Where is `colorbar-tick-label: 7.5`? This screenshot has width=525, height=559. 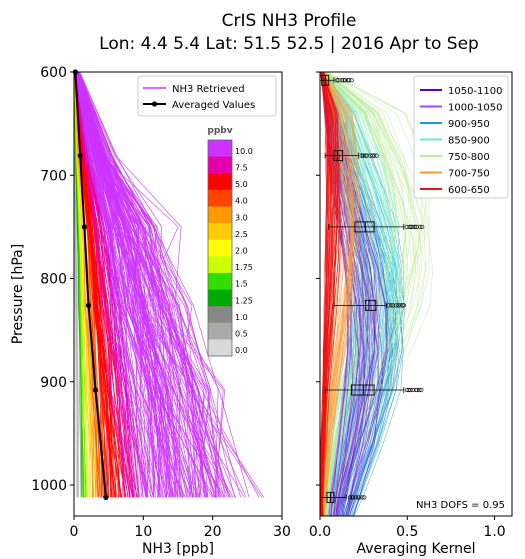 colorbar-tick-label: 7.5 is located at coordinates (241, 167).